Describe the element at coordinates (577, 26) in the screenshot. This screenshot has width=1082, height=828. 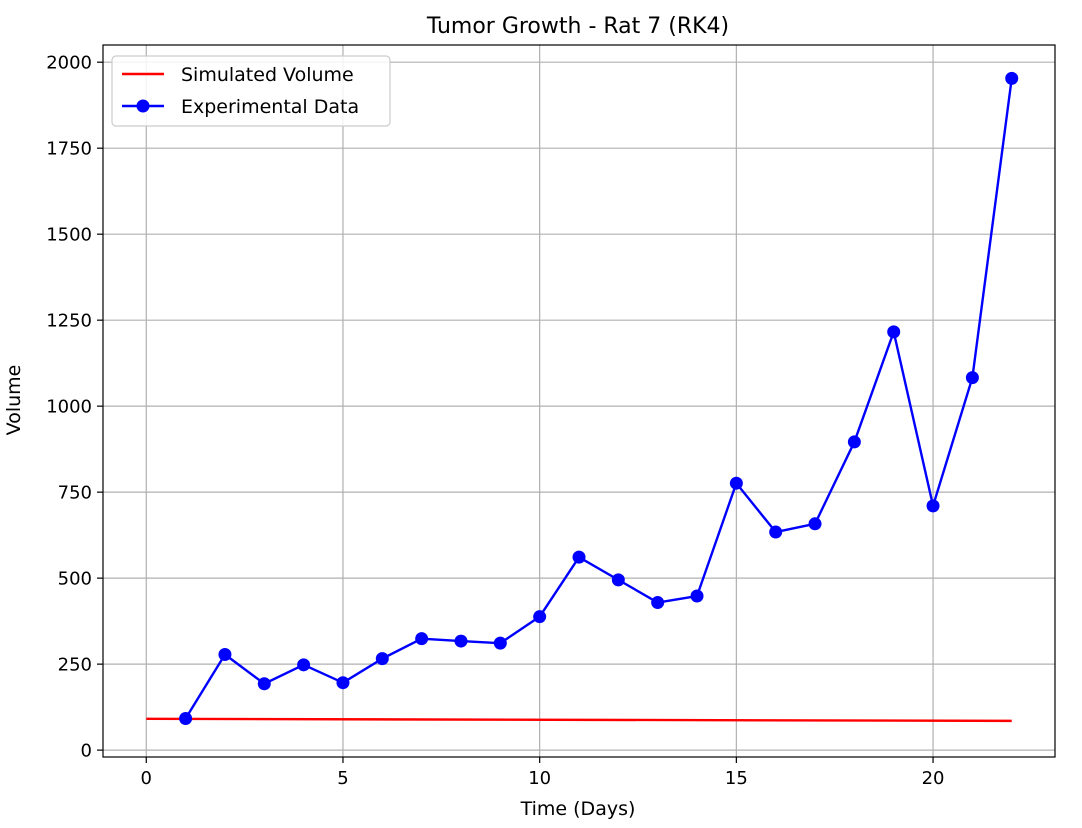
I see `chart-title: Tumor Growth - Rat 7 (RK4)` at that location.